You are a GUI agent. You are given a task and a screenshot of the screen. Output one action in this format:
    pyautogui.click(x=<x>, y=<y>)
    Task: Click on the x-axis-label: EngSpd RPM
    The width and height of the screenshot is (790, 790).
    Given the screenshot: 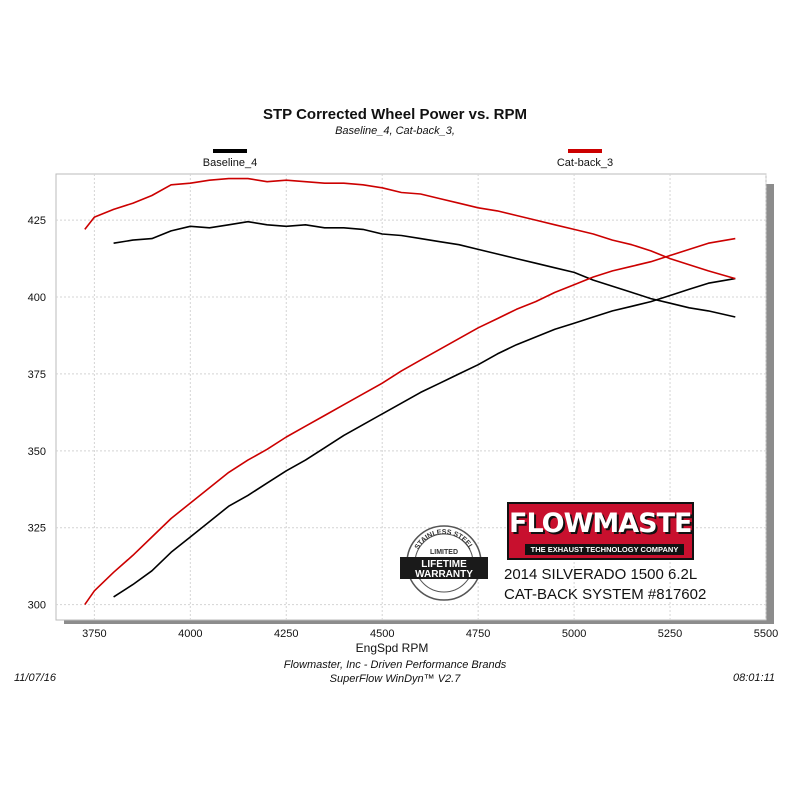 What is the action you would take?
    pyautogui.click(x=392, y=648)
    